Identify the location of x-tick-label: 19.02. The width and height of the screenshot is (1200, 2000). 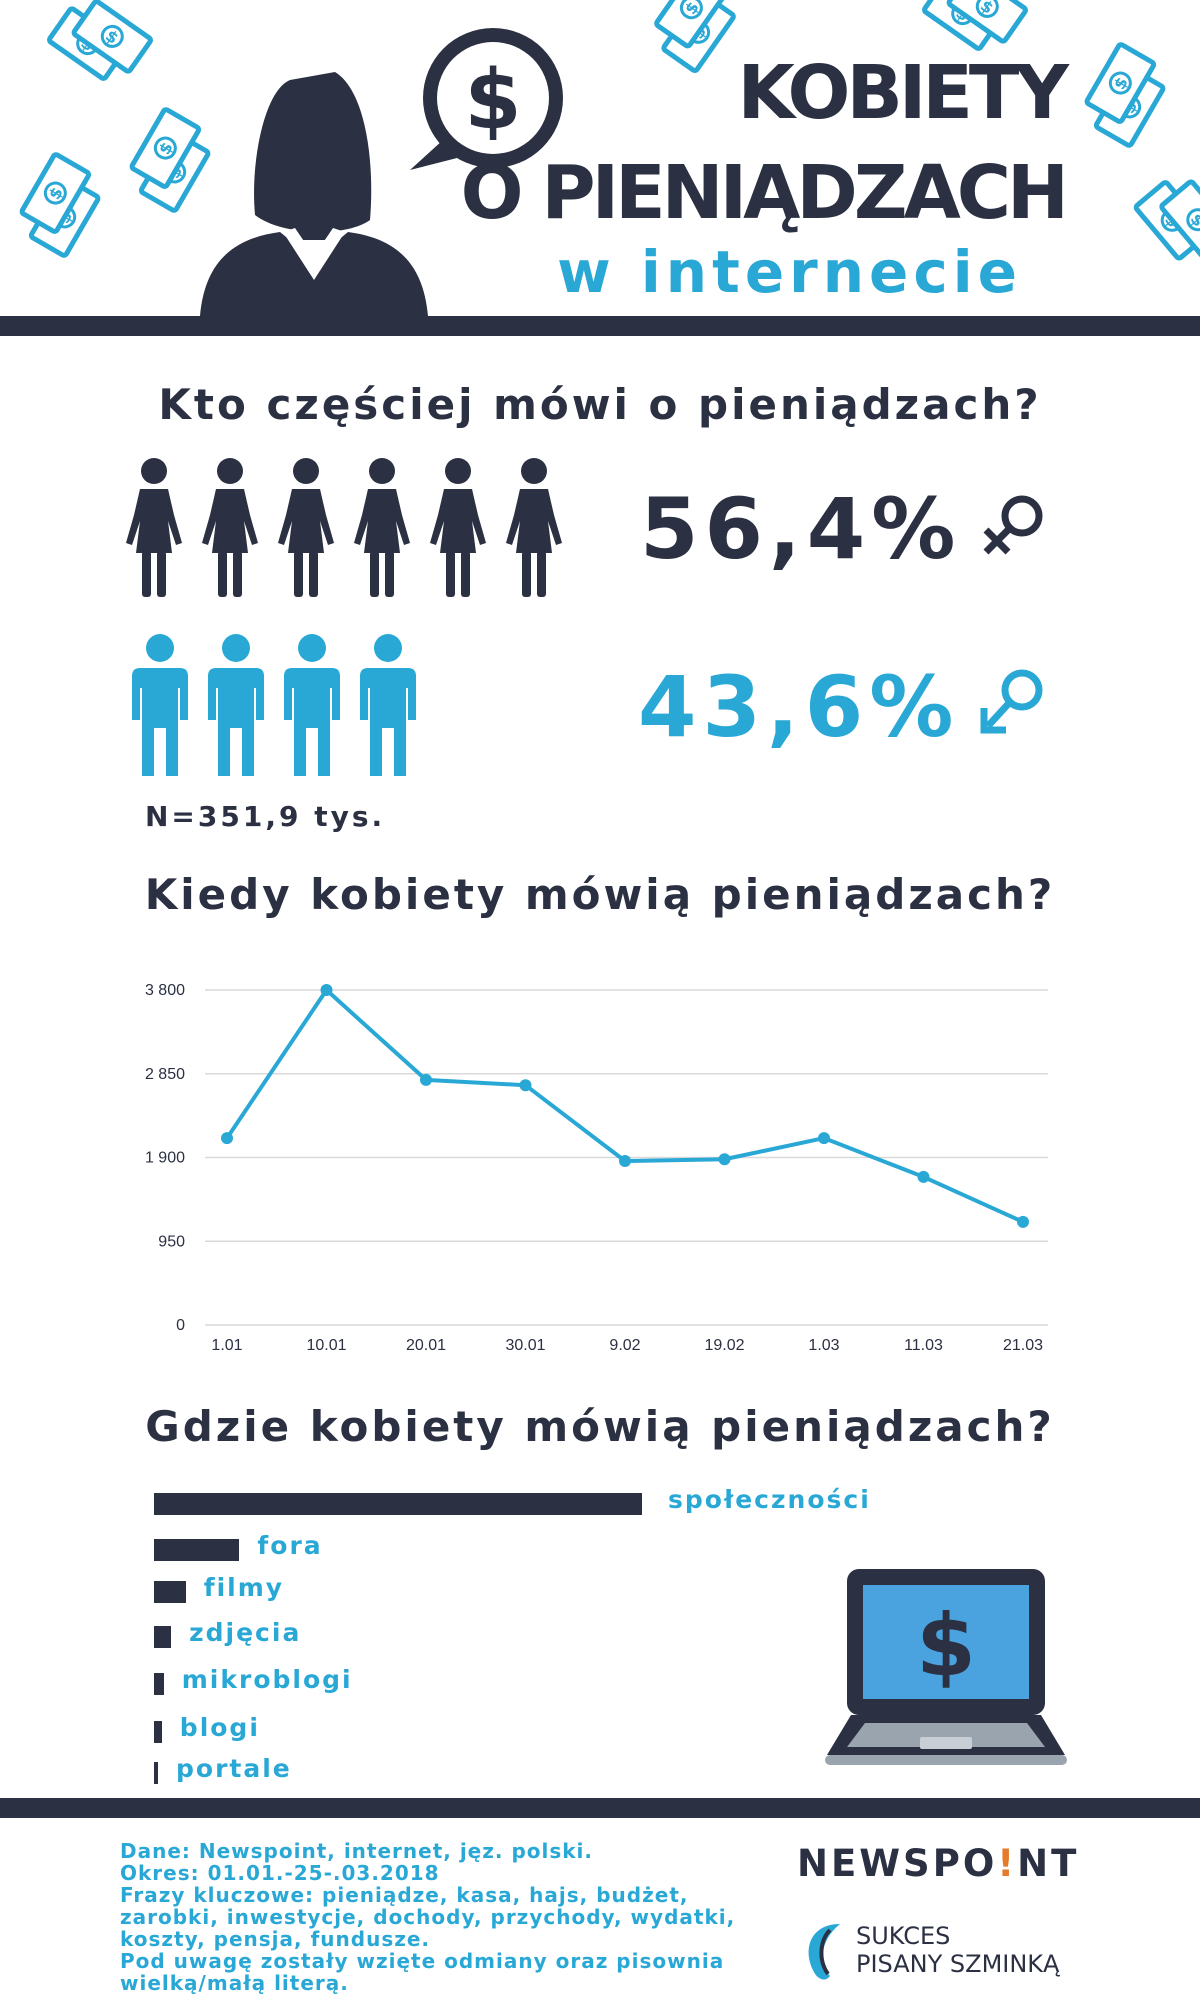
(724, 1345).